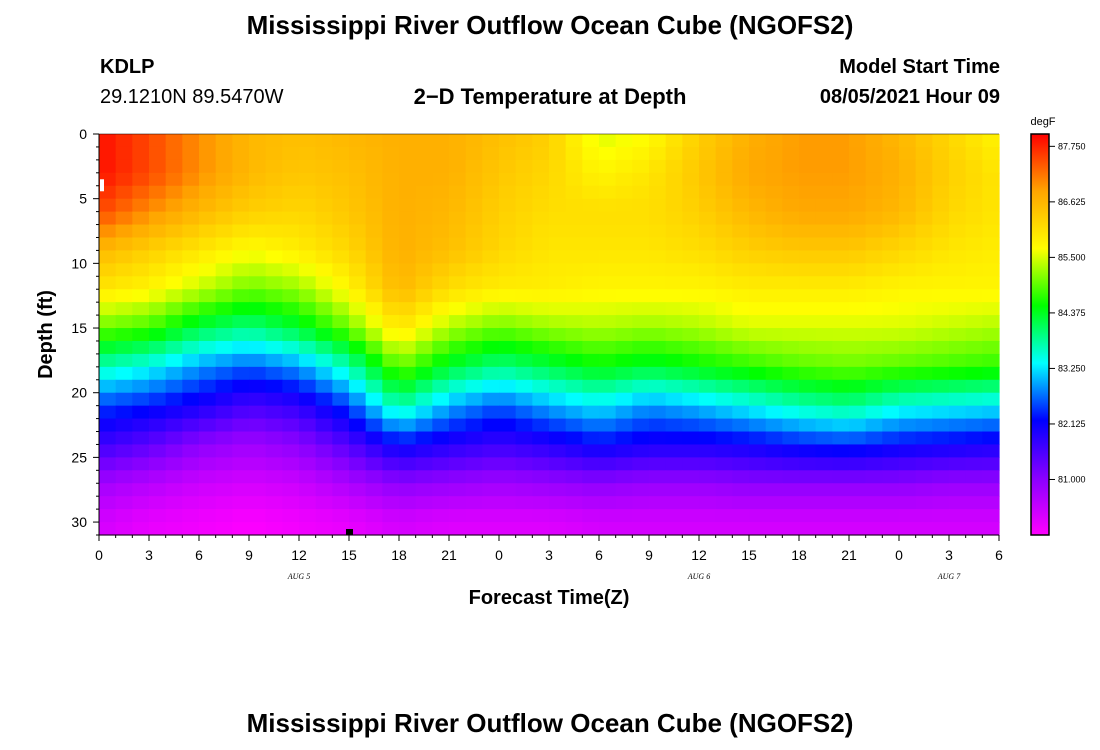  What do you see at coordinates (83, 199) in the screenshot?
I see `y-tick-label: 5` at bounding box center [83, 199].